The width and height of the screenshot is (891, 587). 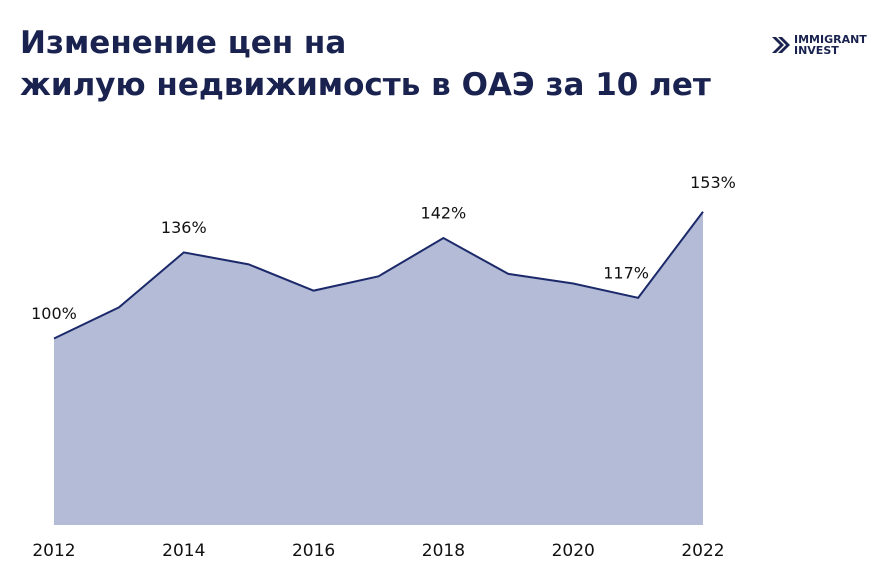 What do you see at coordinates (54, 313) in the screenshot?
I see `value-label: 100%` at bounding box center [54, 313].